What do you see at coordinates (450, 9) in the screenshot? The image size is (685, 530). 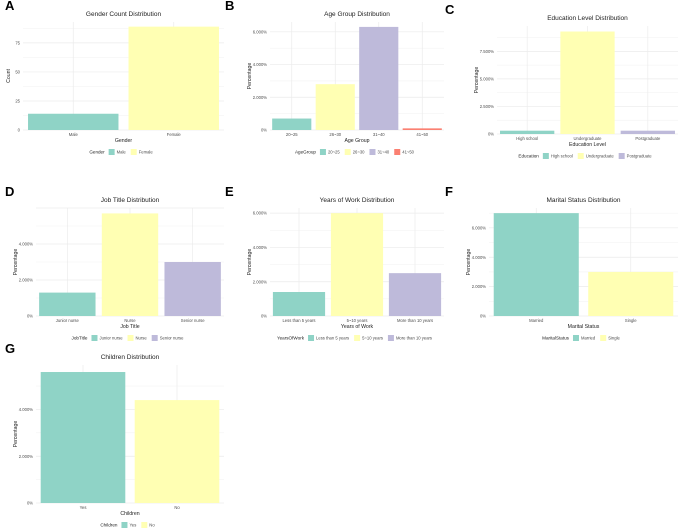 I see `panel-label: C` at bounding box center [450, 9].